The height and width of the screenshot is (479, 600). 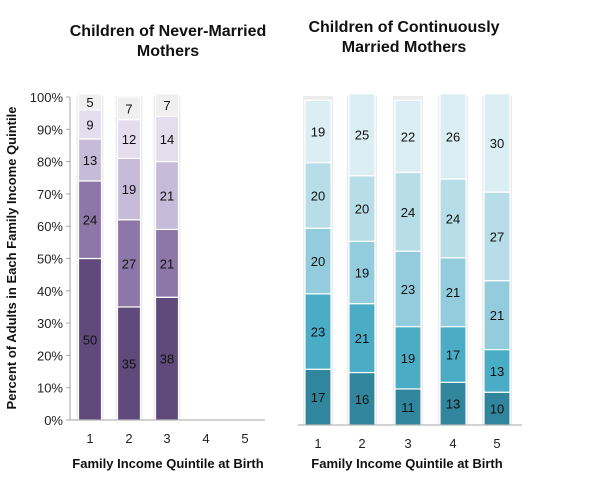 I want to click on data-label: 25, so click(x=362, y=135).